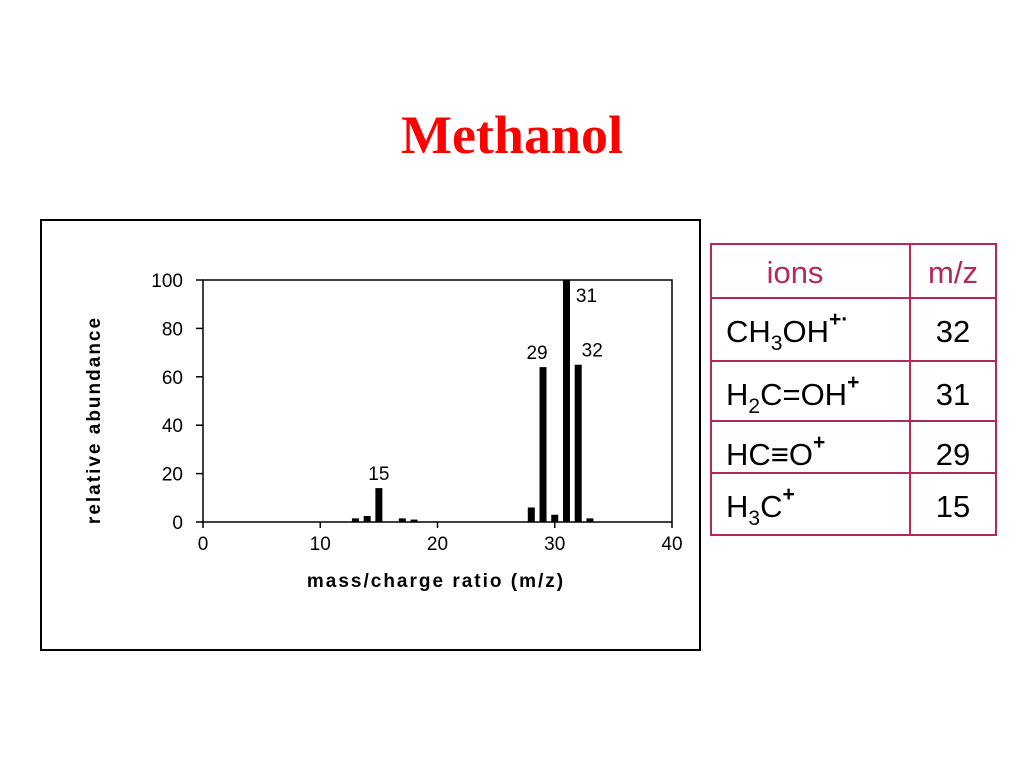 This screenshot has width=1024, height=768. What do you see at coordinates (769, 454) in the screenshot?
I see `formula-part: HC≡O` at bounding box center [769, 454].